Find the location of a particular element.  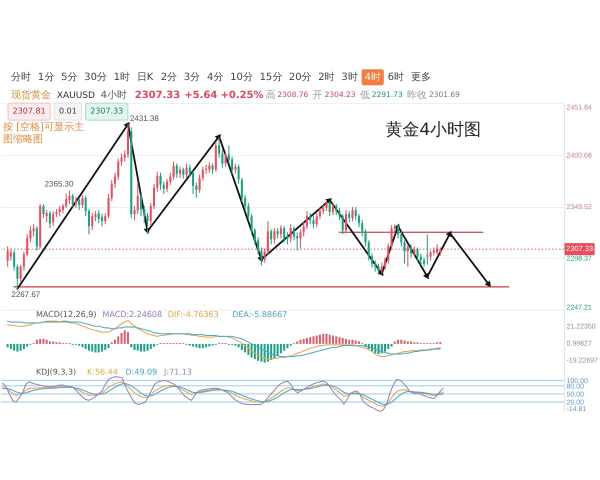

text: 2431.38 is located at coordinates (144, 118).